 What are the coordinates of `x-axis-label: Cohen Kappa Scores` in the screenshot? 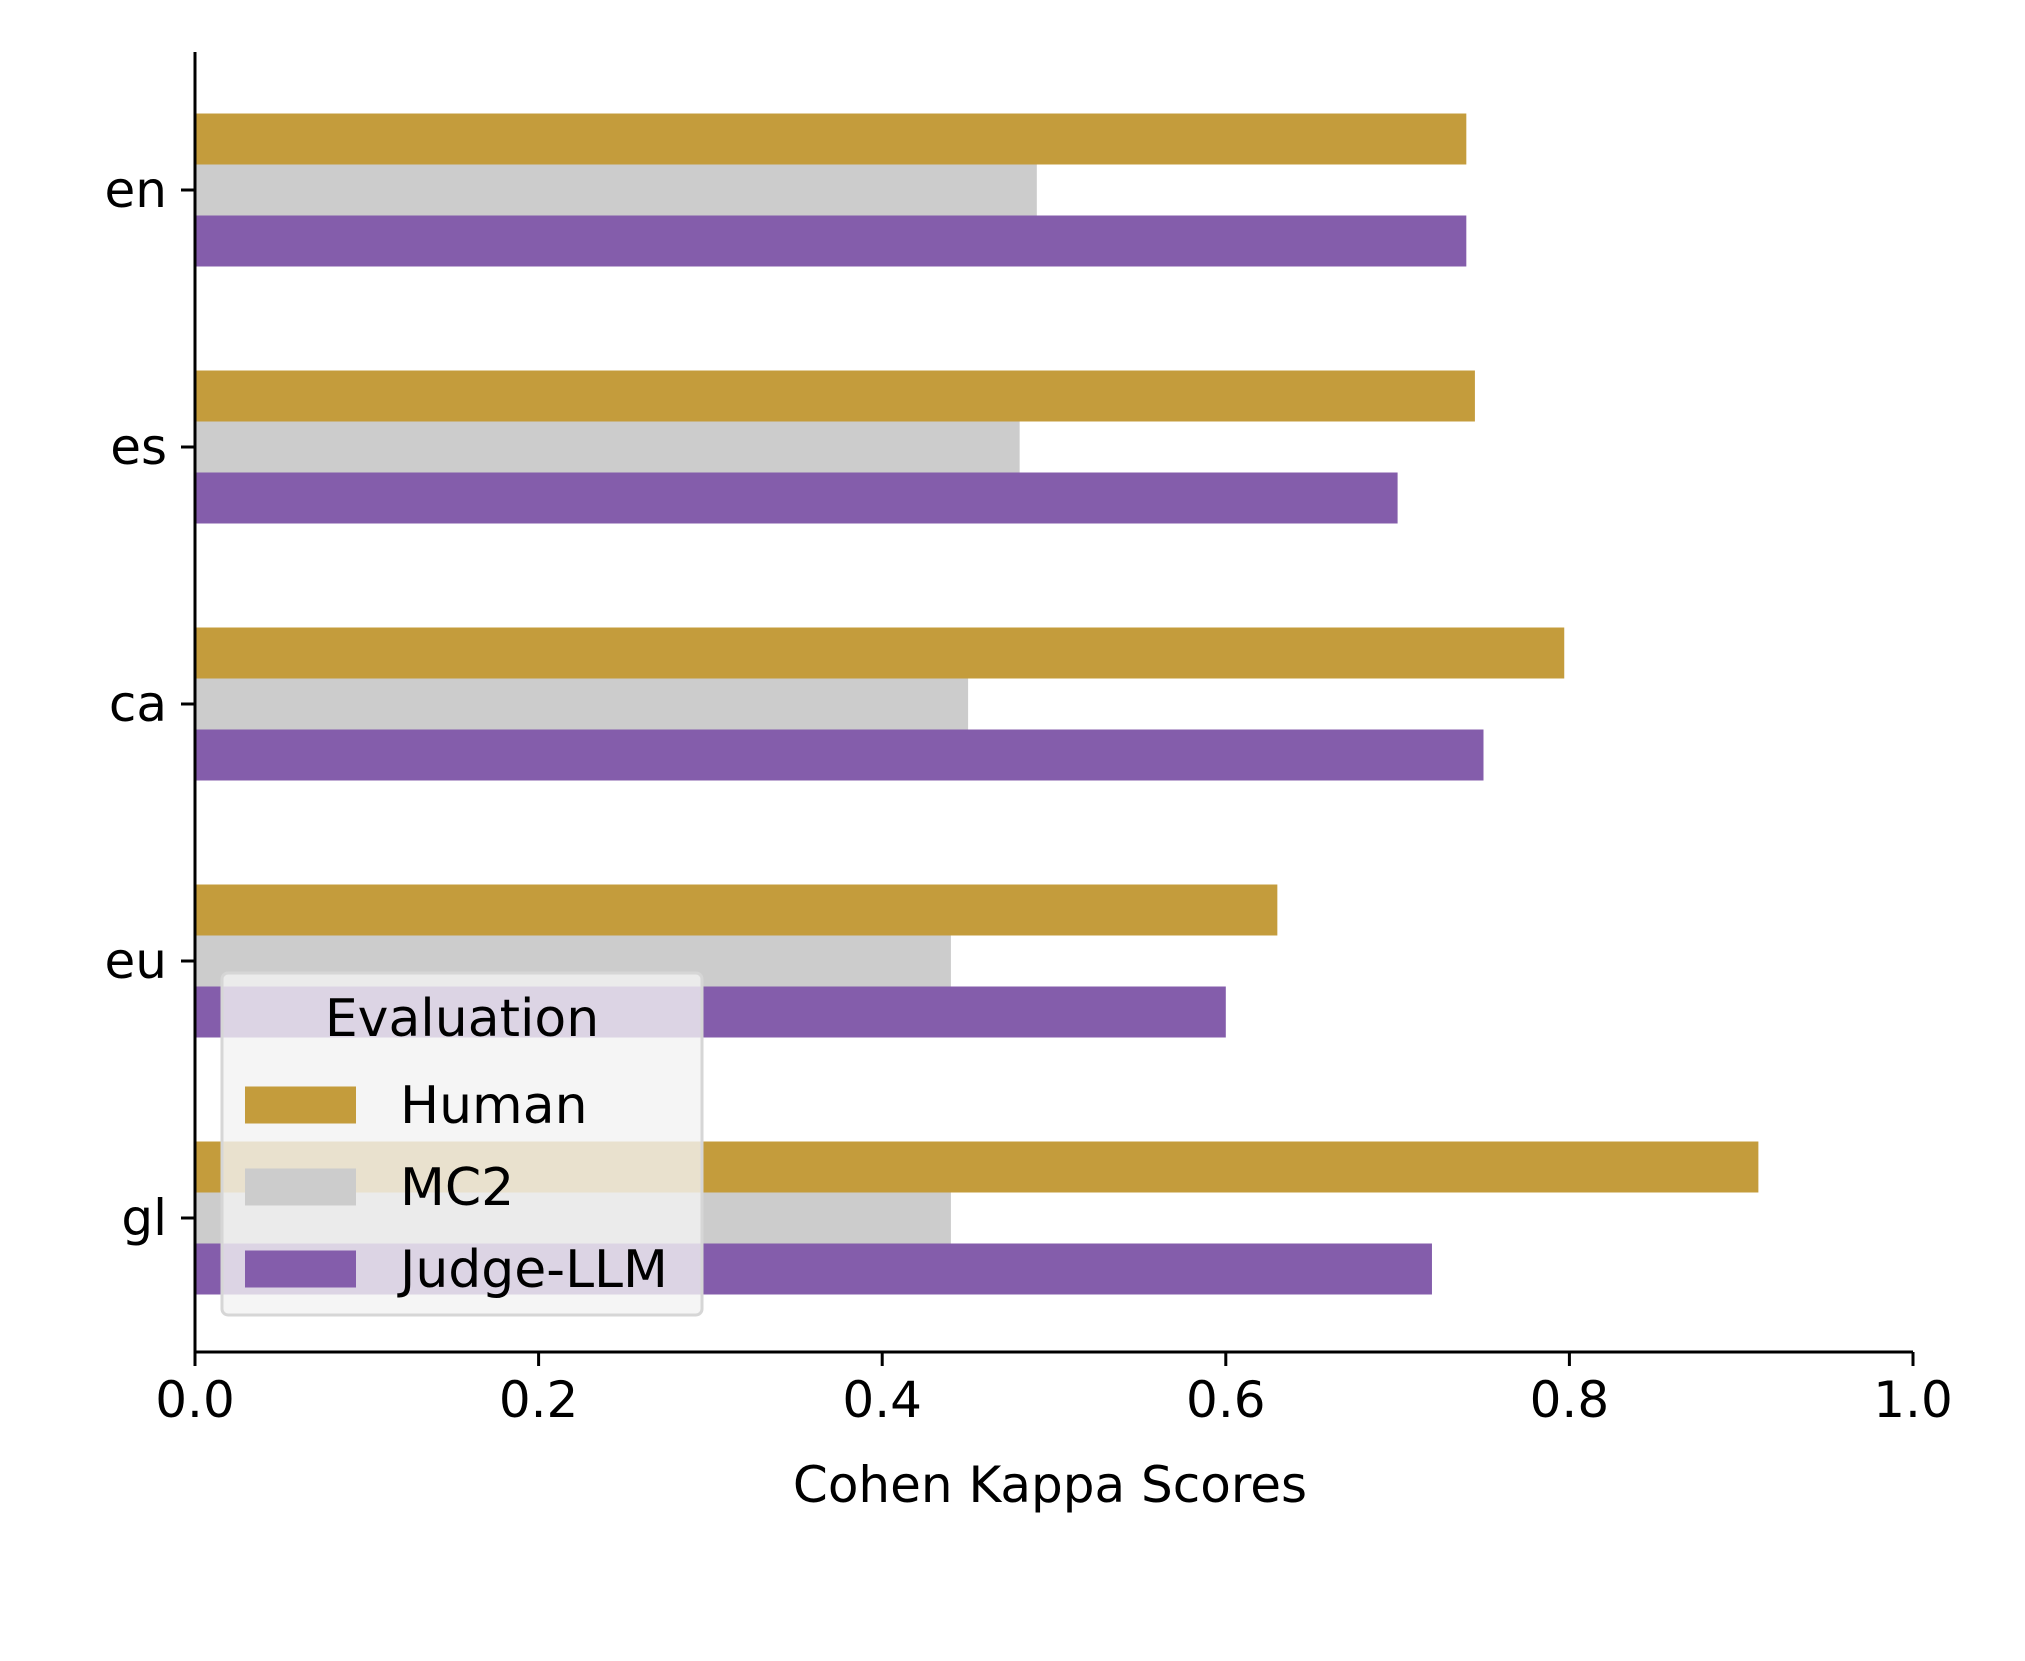 It's located at (1050, 1485).